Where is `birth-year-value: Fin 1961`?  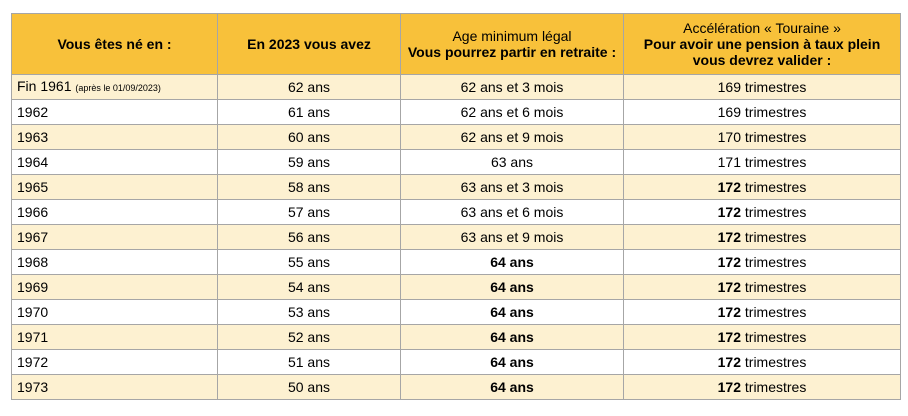 birth-year-value: Fin 1961 is located at coordinates (44, 86).